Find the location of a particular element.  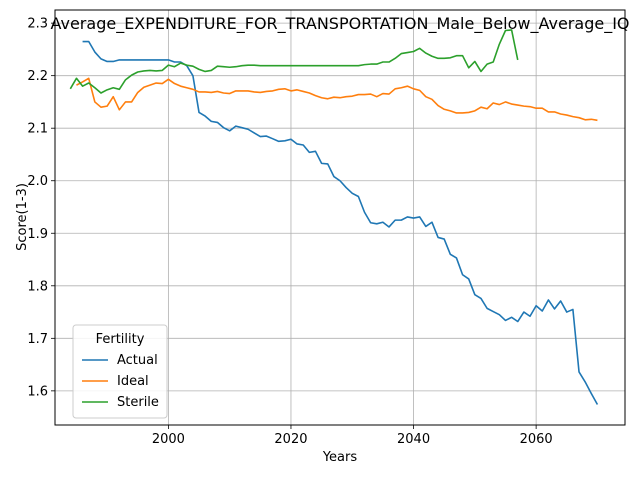

x-tick-label: 2060 is located at coordinates (536, 439).